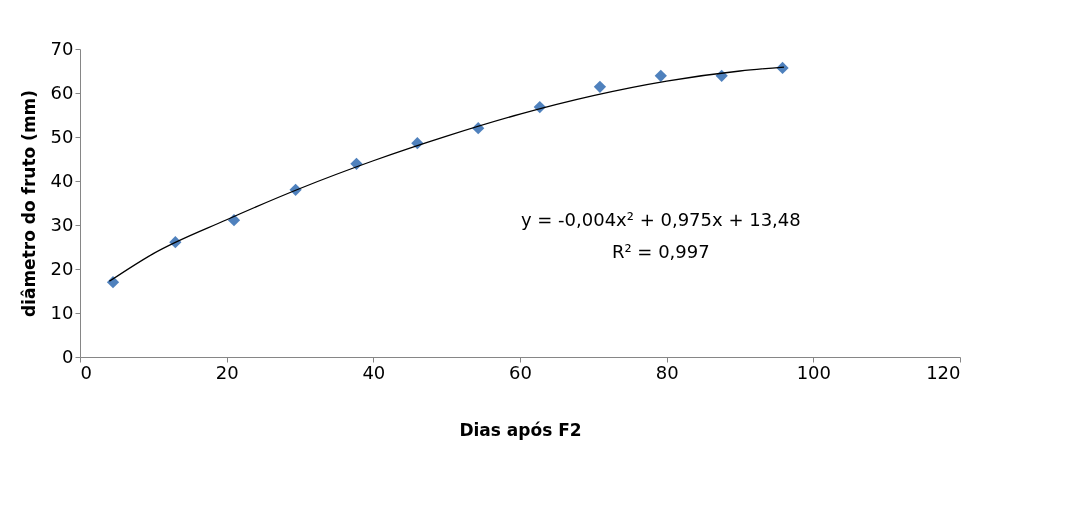  Describe the element at coordinates (62, 48) in the screenshot. I see `y-tick-label: 70` at that location.